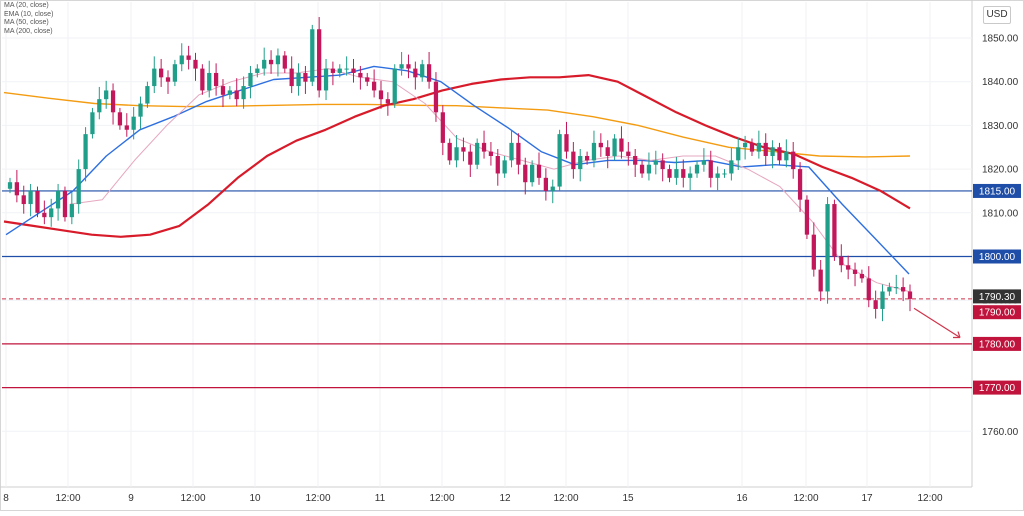 This screenshot has width=1024, height=516. What do you see at coordinates (997, 15) in the screenshot?
I see `currency-button: USD` at bounding box center [997, 15].